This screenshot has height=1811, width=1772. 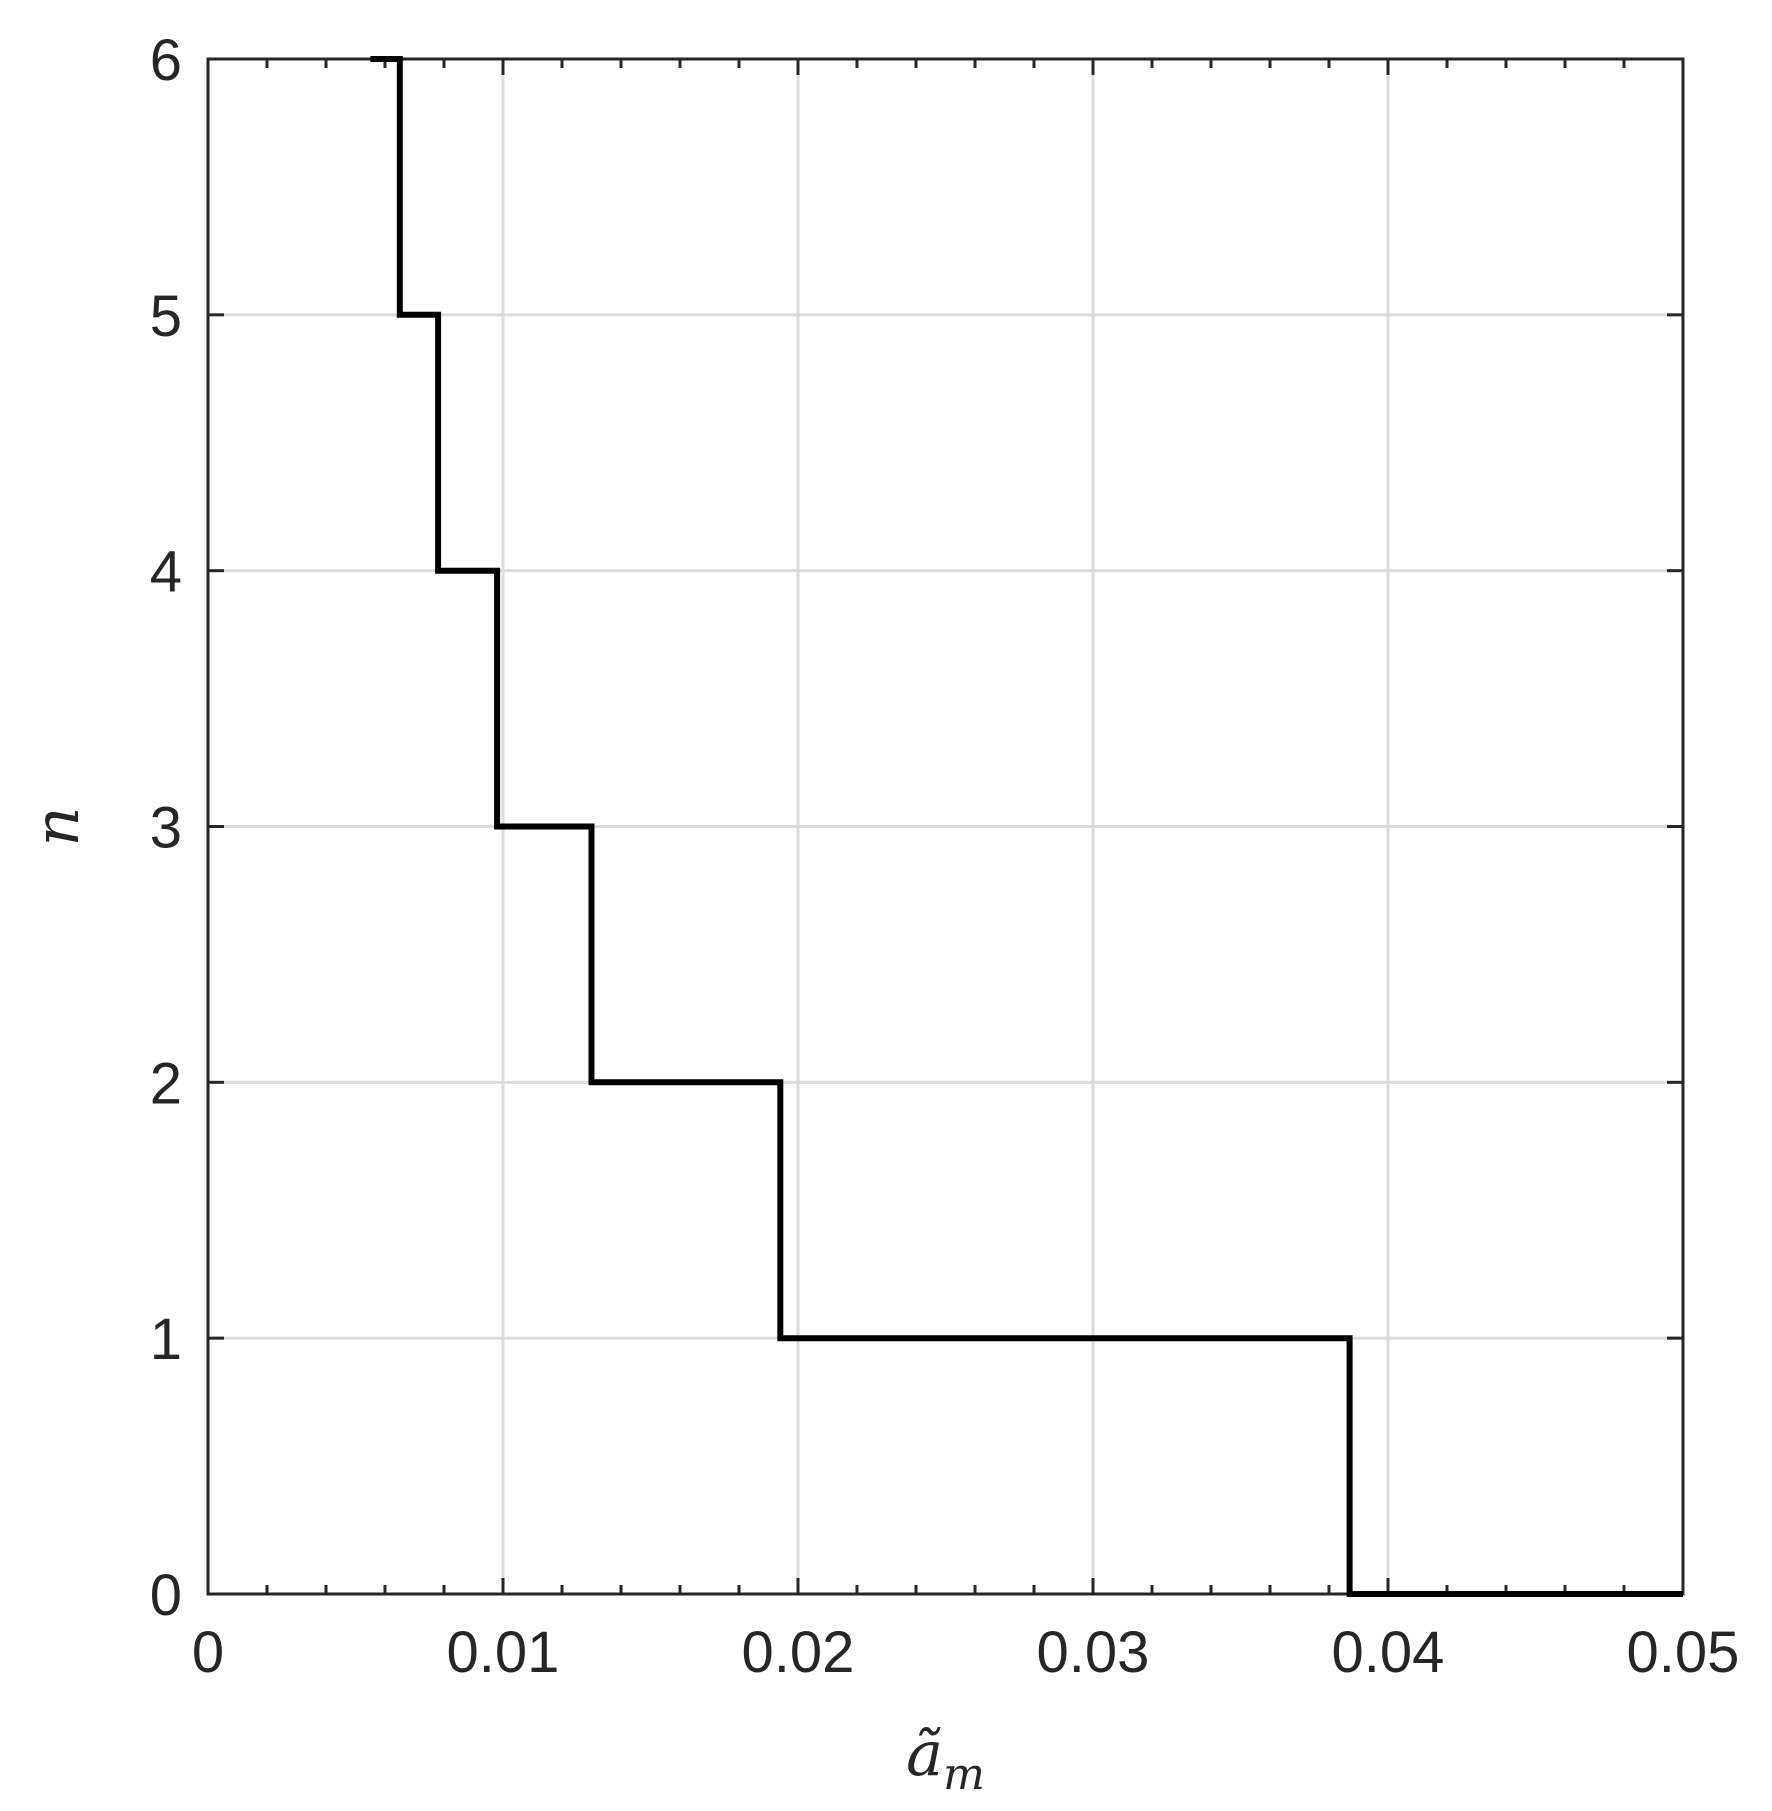 I want to click on y-axis-label: n, so click(x=56, y=827).